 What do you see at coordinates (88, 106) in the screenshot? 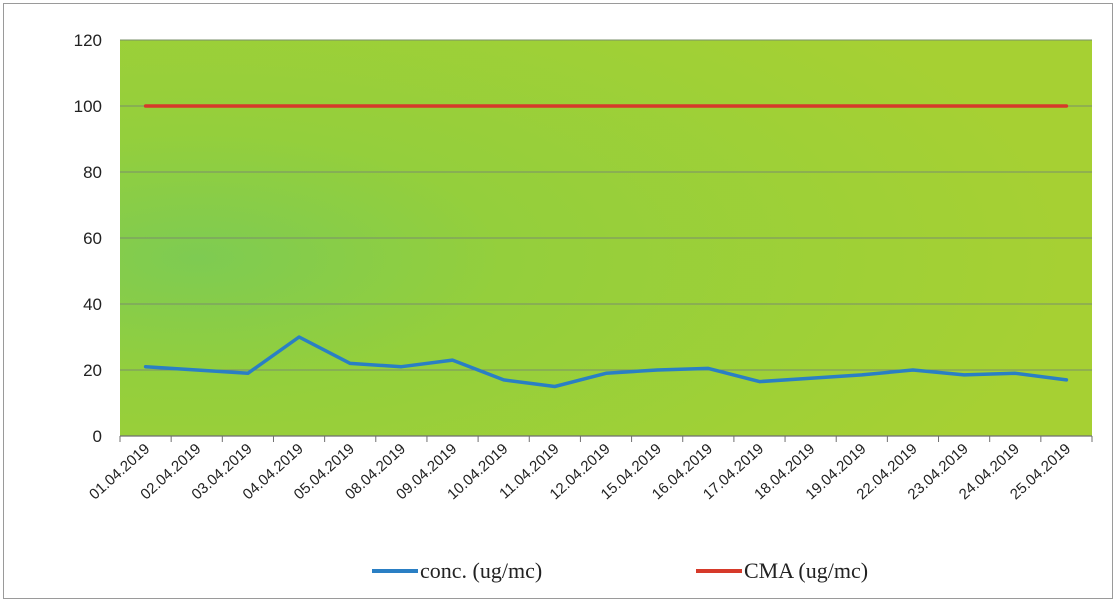
I see `y-tick-label: 100` at bounding box center [88, 106].